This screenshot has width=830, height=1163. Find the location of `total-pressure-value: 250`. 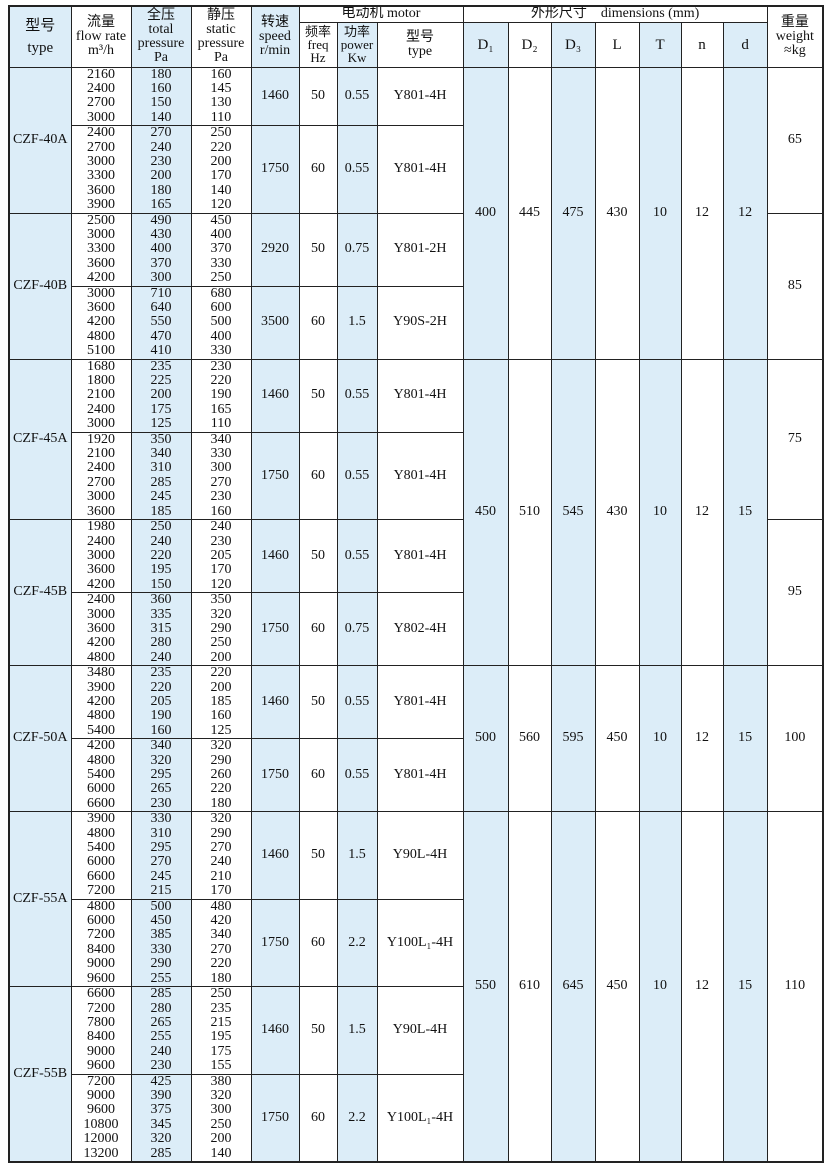

total-pressure-value: 250 is located at coordinates (161, 527).